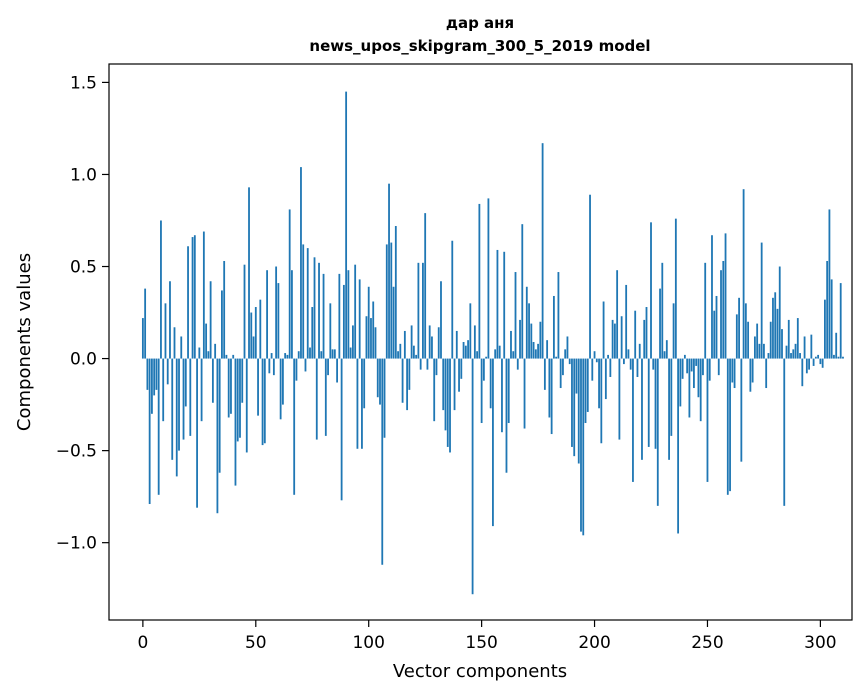 The image size is (867, 696). What do you see at coordinates (820, 643) in the screenshot?
I see `x-tick-label-300: 300` at bounding box center [820, 643].